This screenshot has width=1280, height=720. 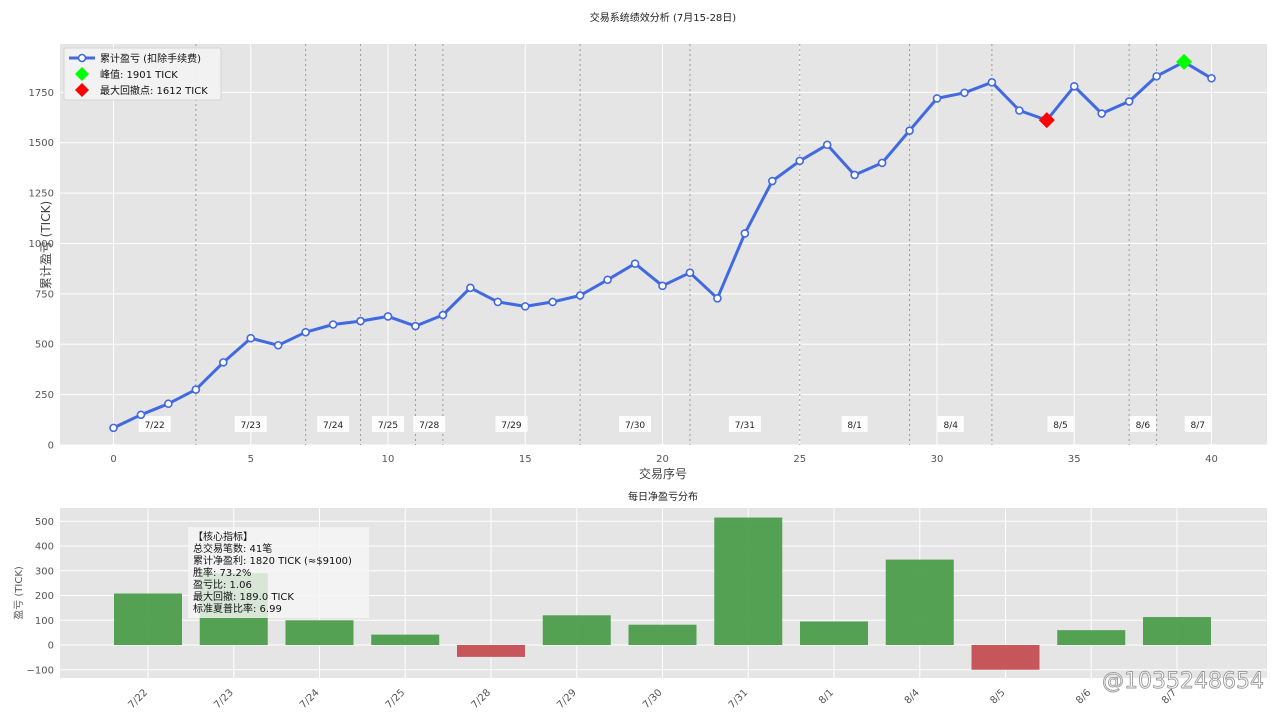 I want to click on peak-marker, so click(x=1184, y=61).